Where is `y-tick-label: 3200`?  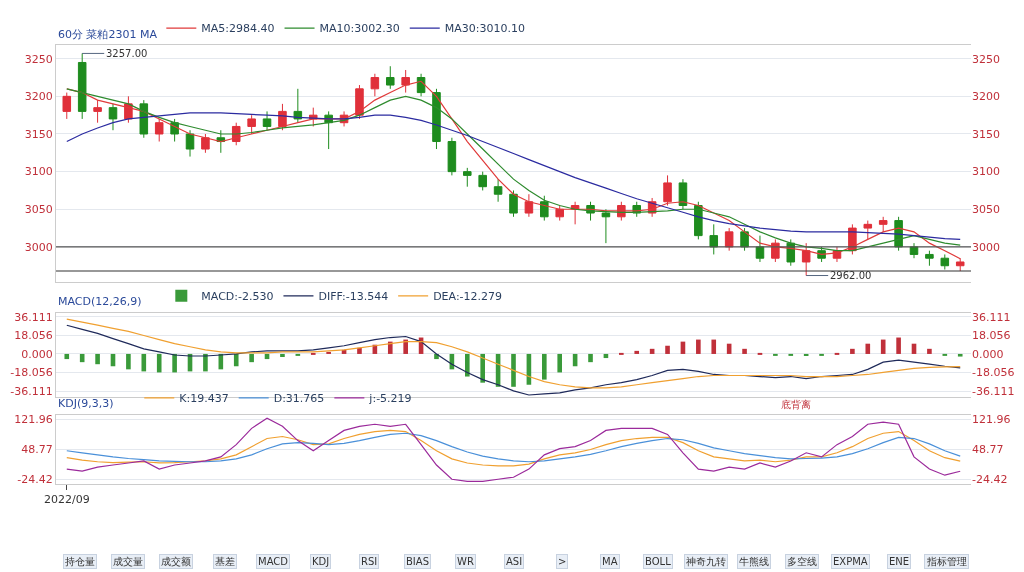 y-tick-label: 3200 is located at coordinates (38, 97).